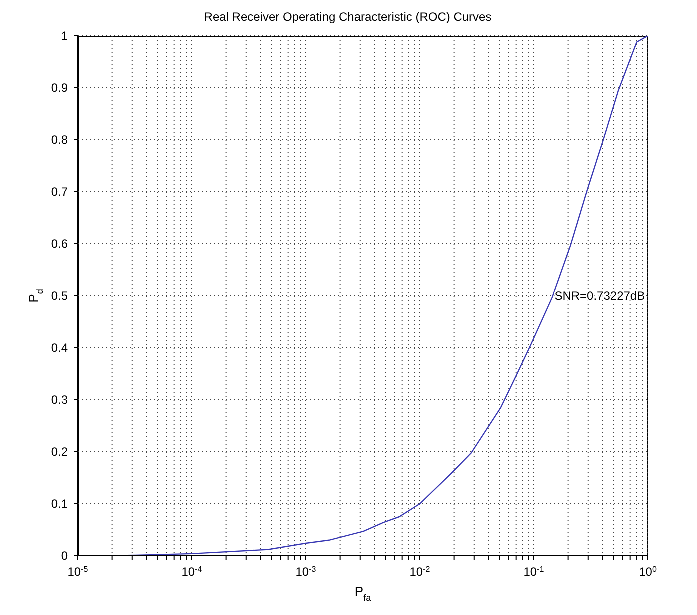 This screenshot has width=697, height=615. Describe the element at coordinates (600, 296) in the screenshot. I see `annotation: SNR=0.73227dB` at that location.